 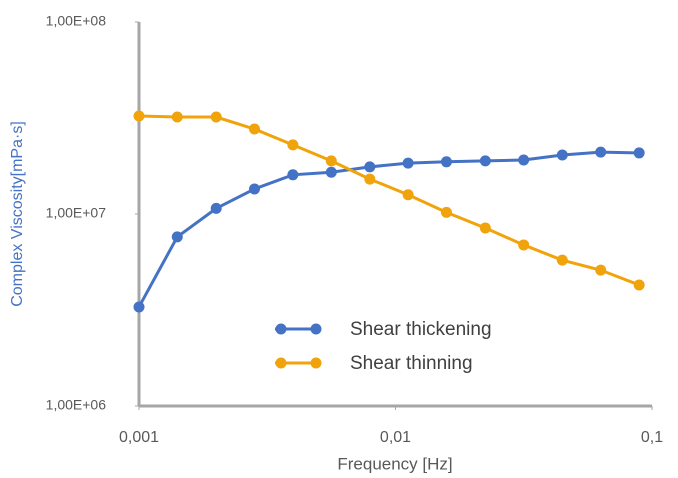 What do you see at coordinates (76, 405) in the screenshot?
I see `y-tick-label: 1,00E+06` at bounding box center [76, 405].